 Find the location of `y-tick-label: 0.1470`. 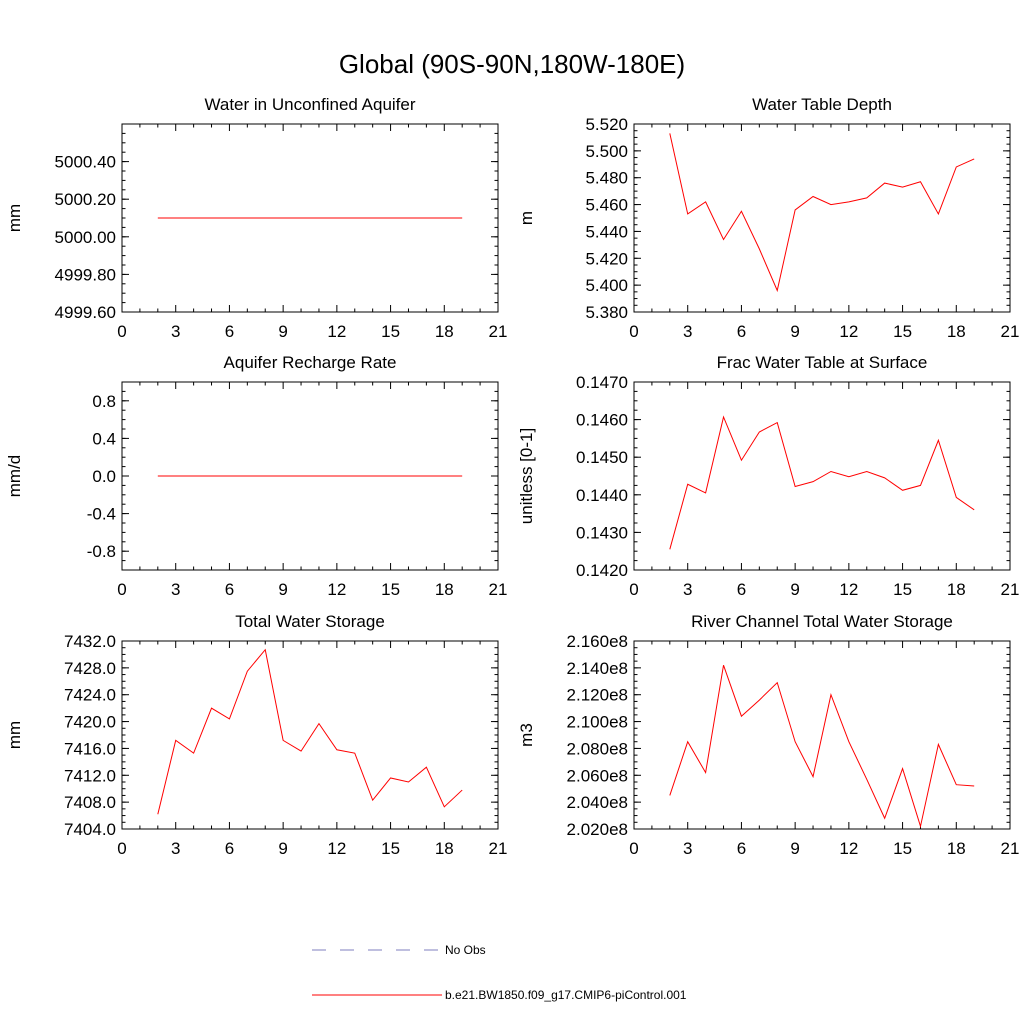

y-tick-label: 0.1470 is located at coordinates (602, 382).